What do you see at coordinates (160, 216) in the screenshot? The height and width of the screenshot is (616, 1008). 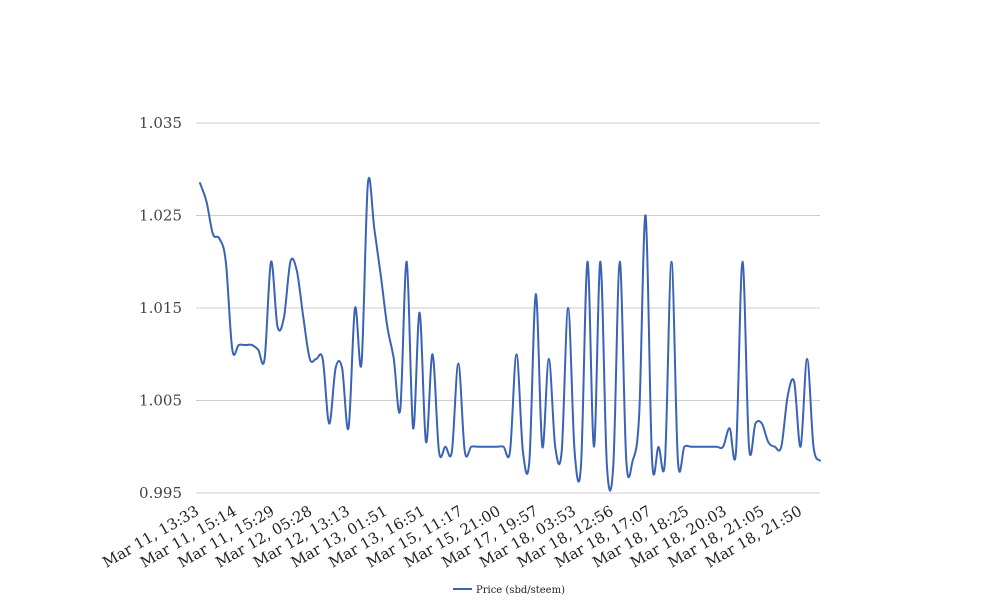 I see `y-tick-label: 1.025` at bounding box center [160, 216].